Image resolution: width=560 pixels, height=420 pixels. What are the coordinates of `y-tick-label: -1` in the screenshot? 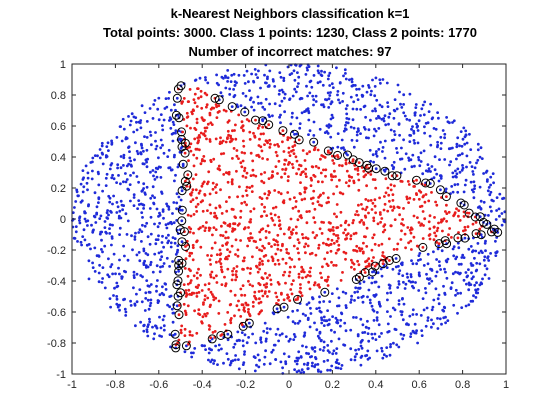 It's located at (61, 375).